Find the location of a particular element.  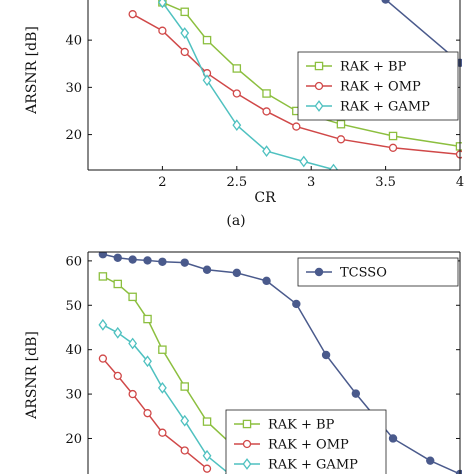

series-rak-gamp-a is located at coordinates (247, 85).